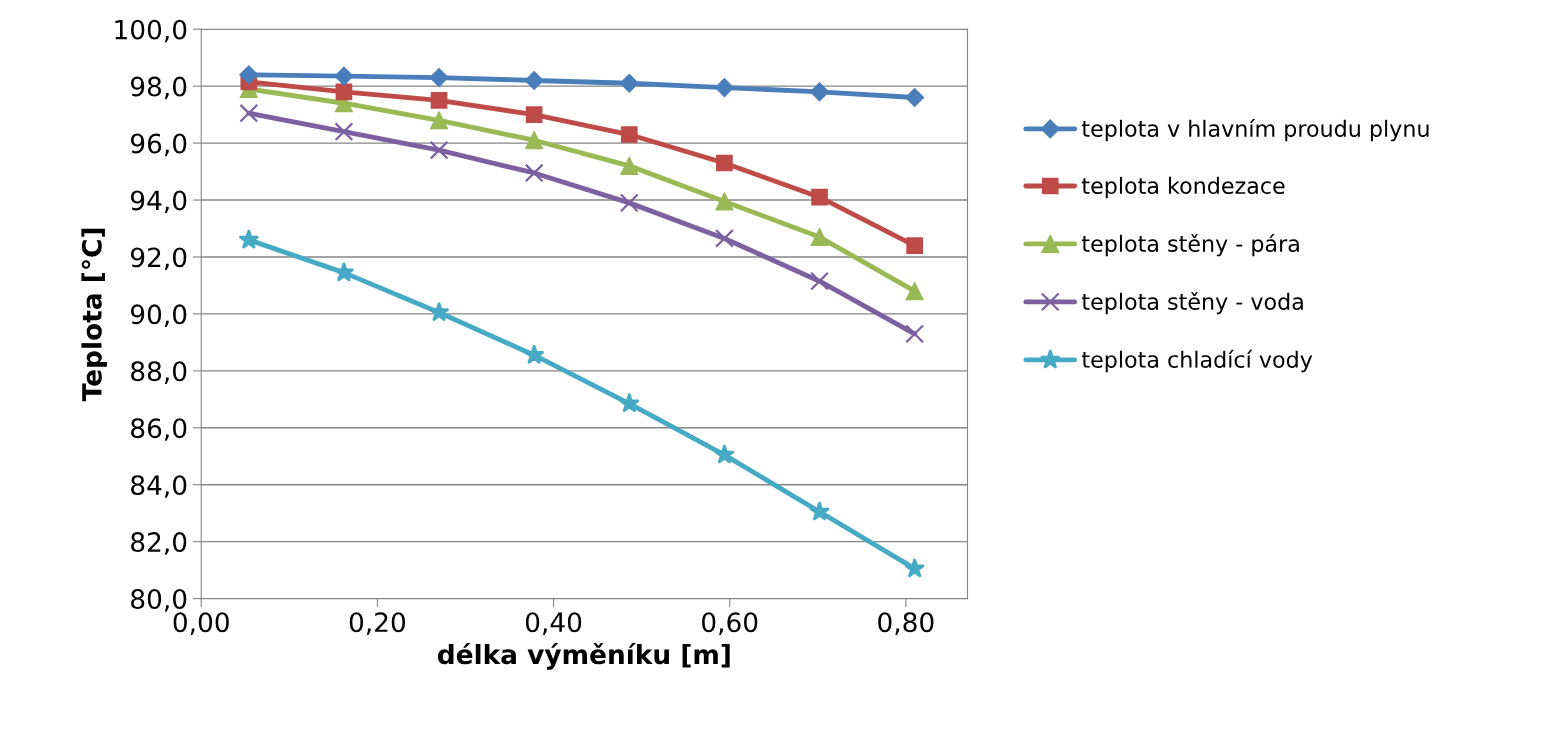 The image size is (1548, 730). Describe the element at coordinates (1183, 187) in the screenshot. I see `legend-label: teplota kondezace` at that location.